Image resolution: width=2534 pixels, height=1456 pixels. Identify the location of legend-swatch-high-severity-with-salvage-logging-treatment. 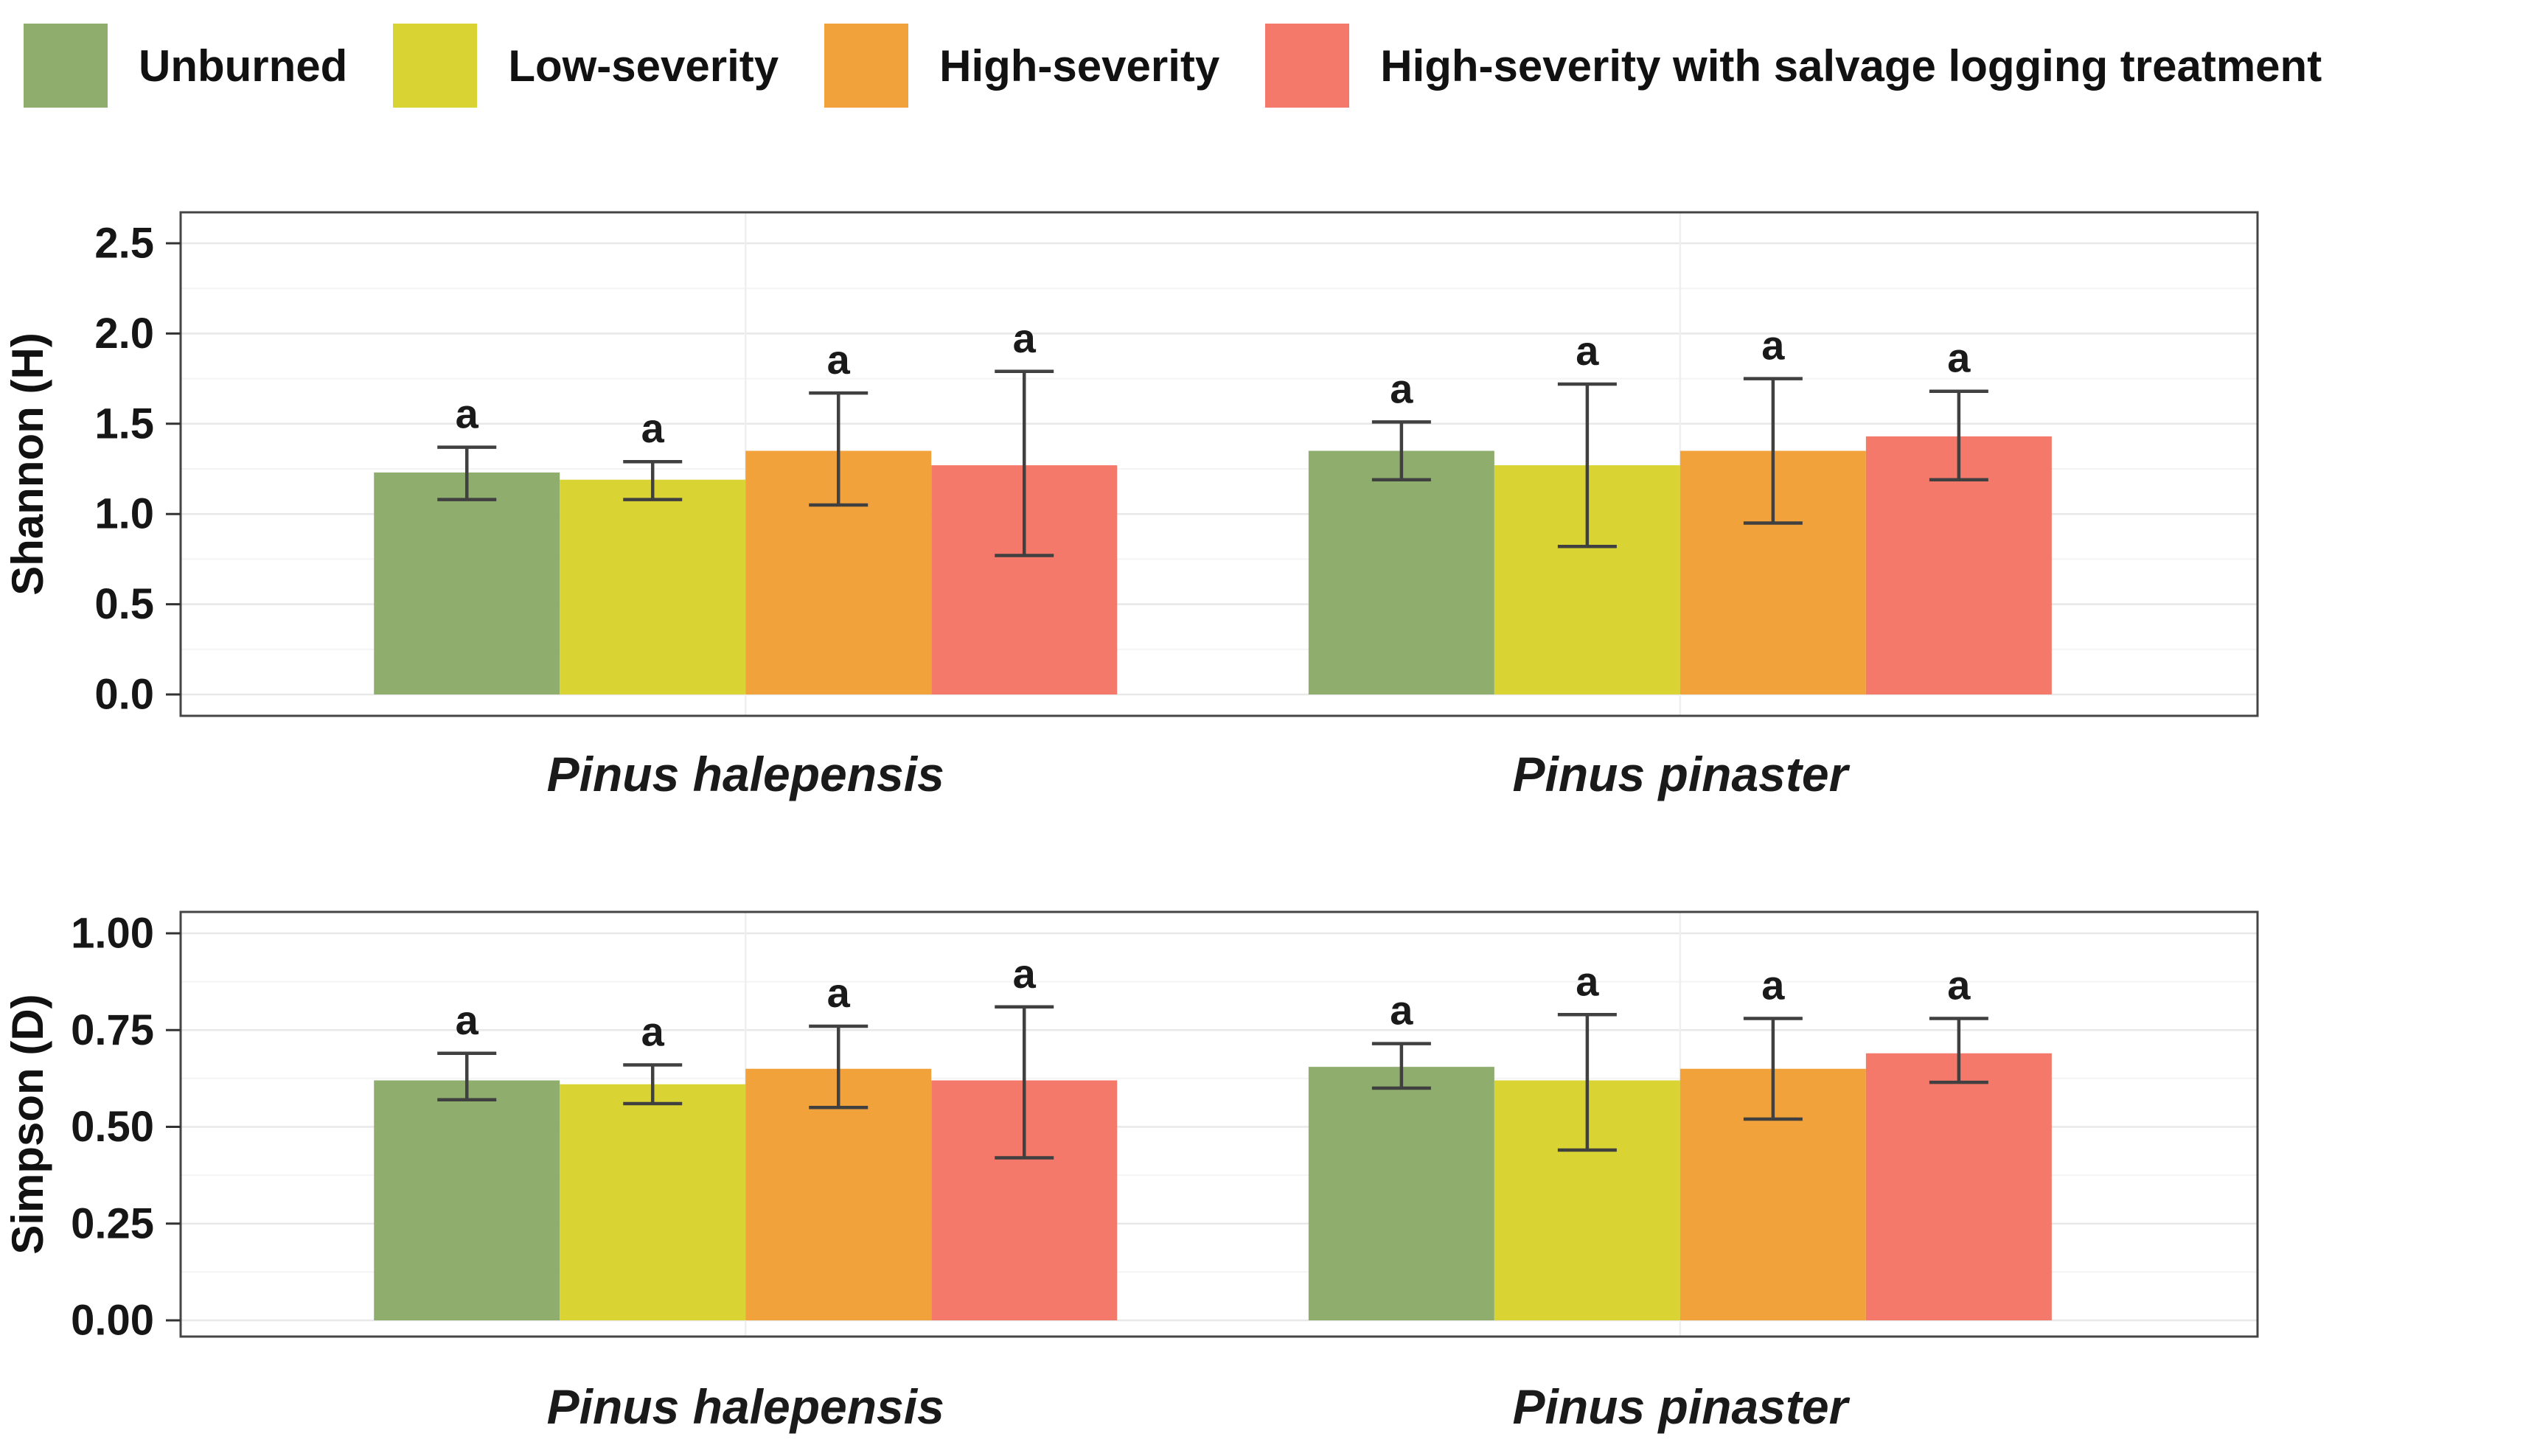
(1307, 66).